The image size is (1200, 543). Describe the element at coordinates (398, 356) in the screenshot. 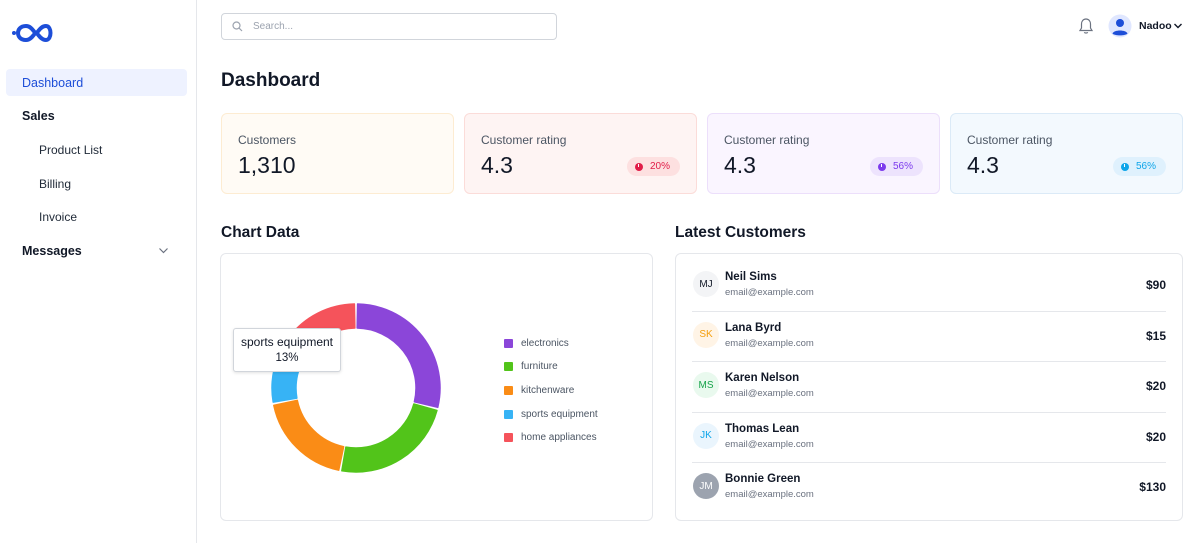

I see `donut-slice-electronics` at that location.